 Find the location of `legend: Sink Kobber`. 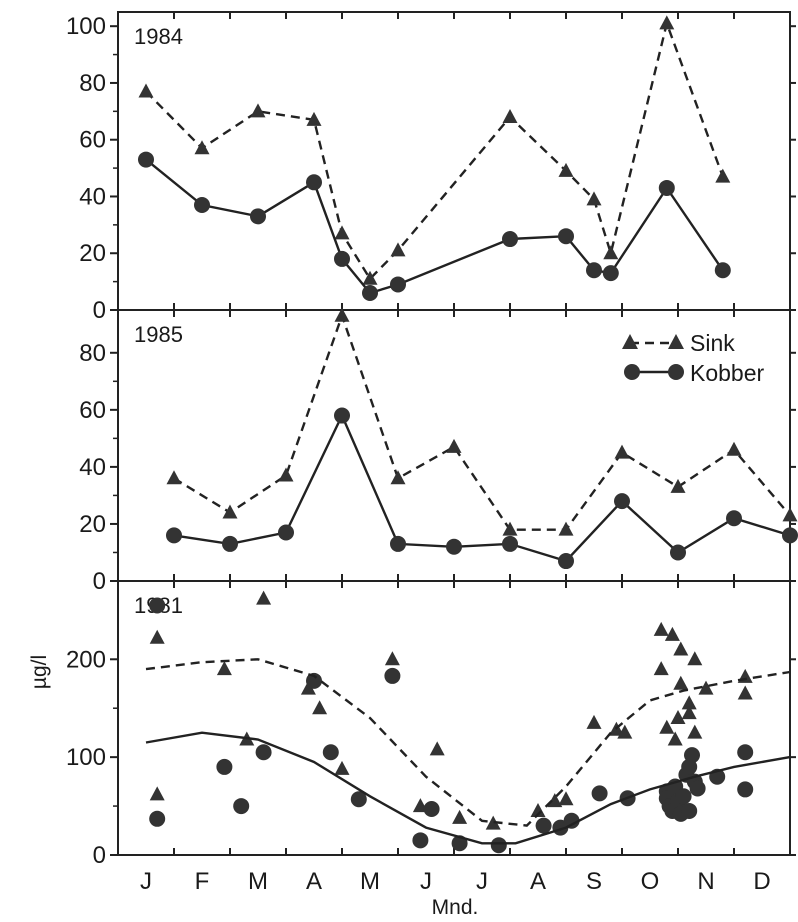

legend: Sink Kobber is located at coordinates (693, 358).